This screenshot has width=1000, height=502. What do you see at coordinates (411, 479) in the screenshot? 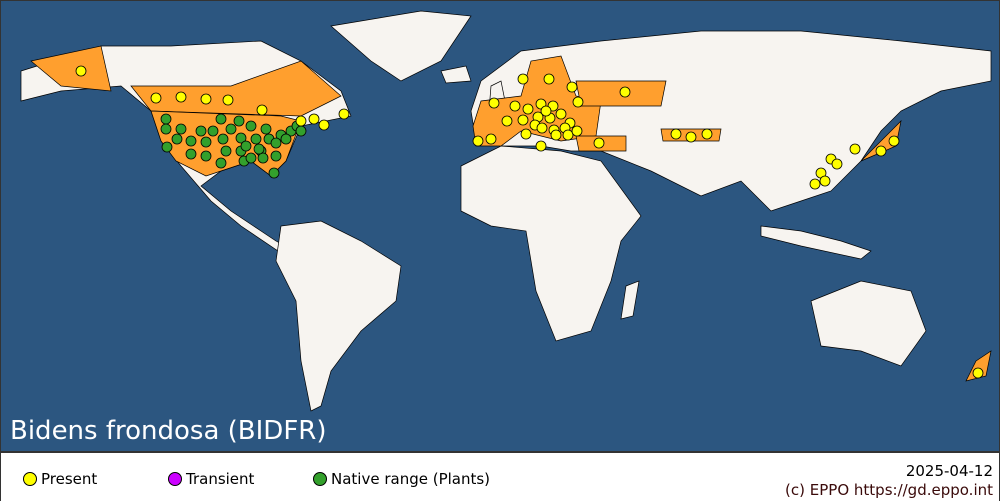
I see `legend-label: Native range (Plants)` at bounding box center [411, 479].